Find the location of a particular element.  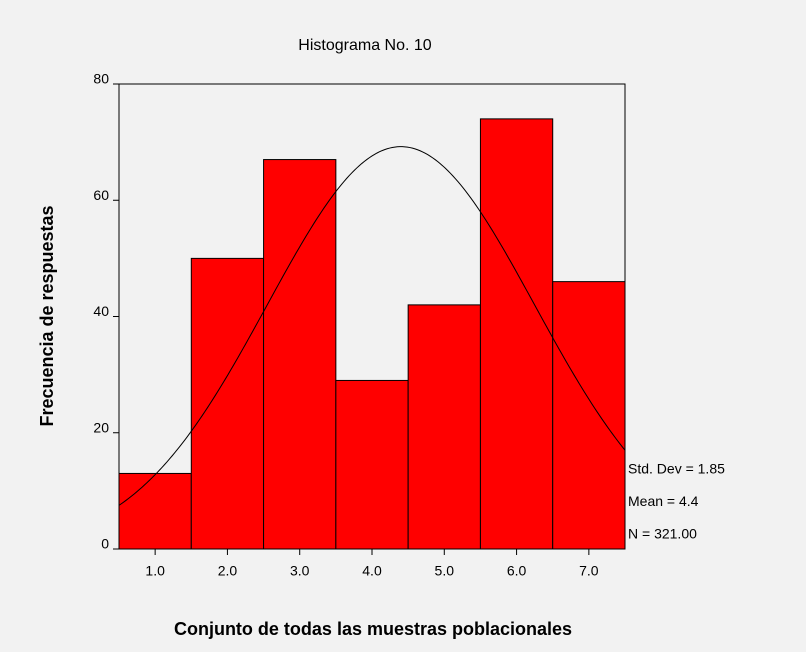

x-tick-label: 6.0 is located at coordinates (517, 571).